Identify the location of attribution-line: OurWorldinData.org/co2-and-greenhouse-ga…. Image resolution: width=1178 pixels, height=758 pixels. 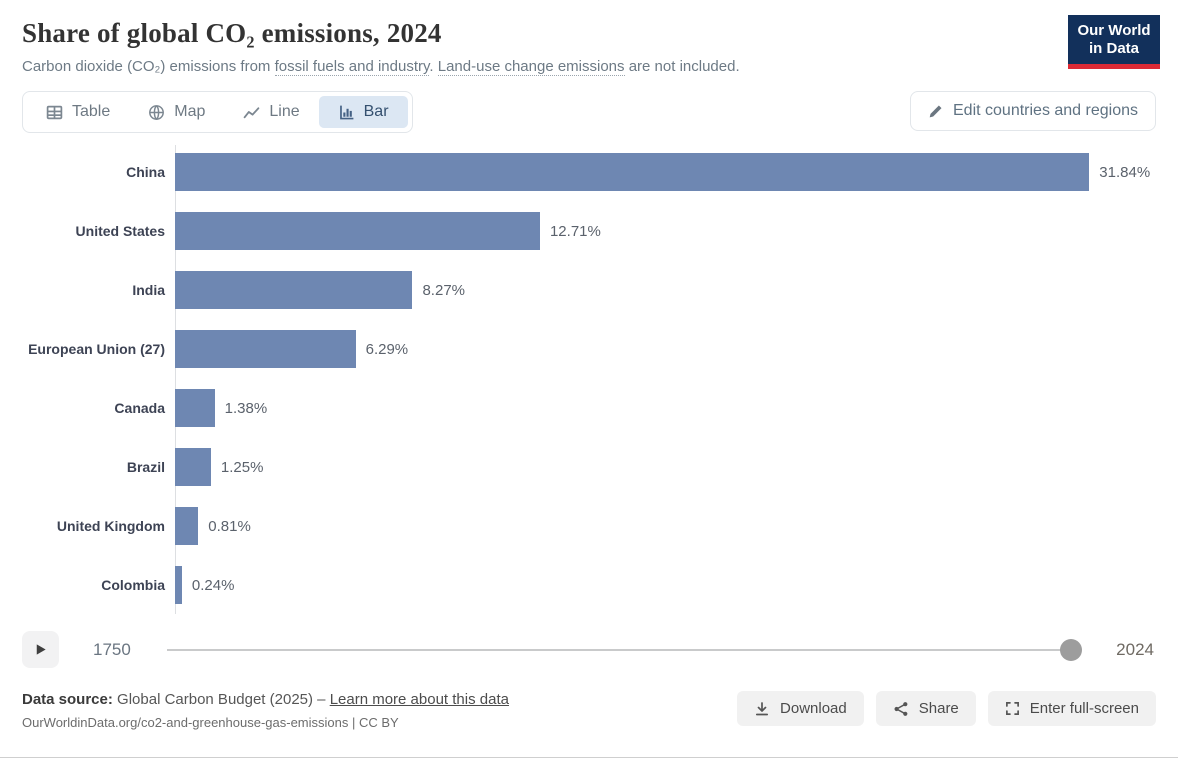
(210, 722).